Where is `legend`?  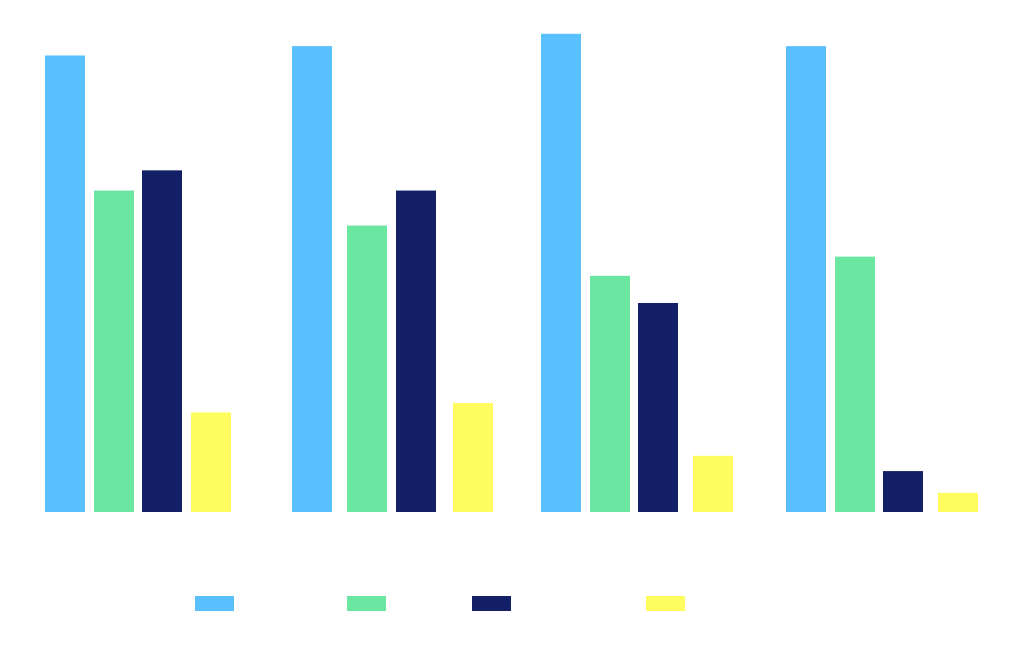 legend is located at coordinates (440, 603).